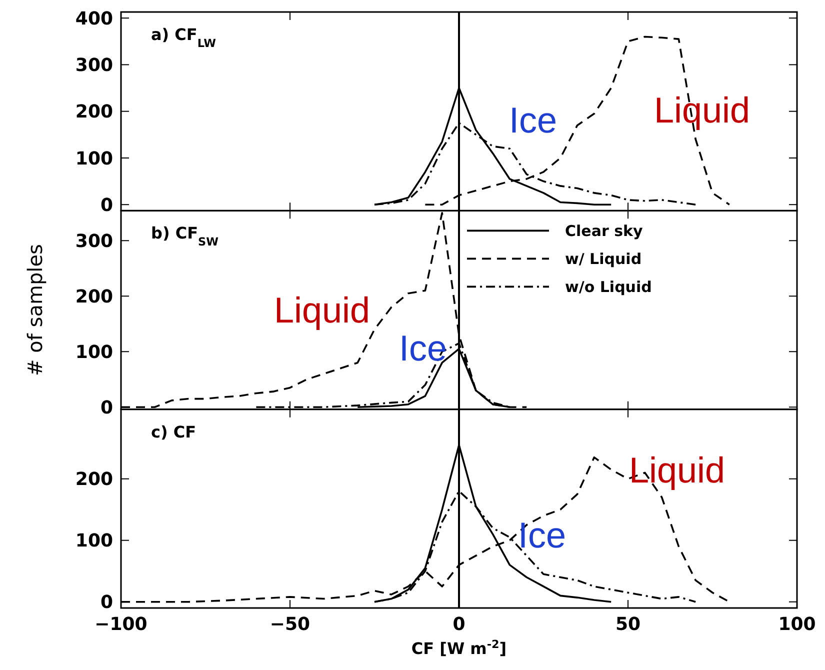 The height and width of the screenshot is (670, 825). What do you see at coordinates (604, 231) in the screenshot?
I see `legend-label: Clear sky` at bounding box center [604, 231].